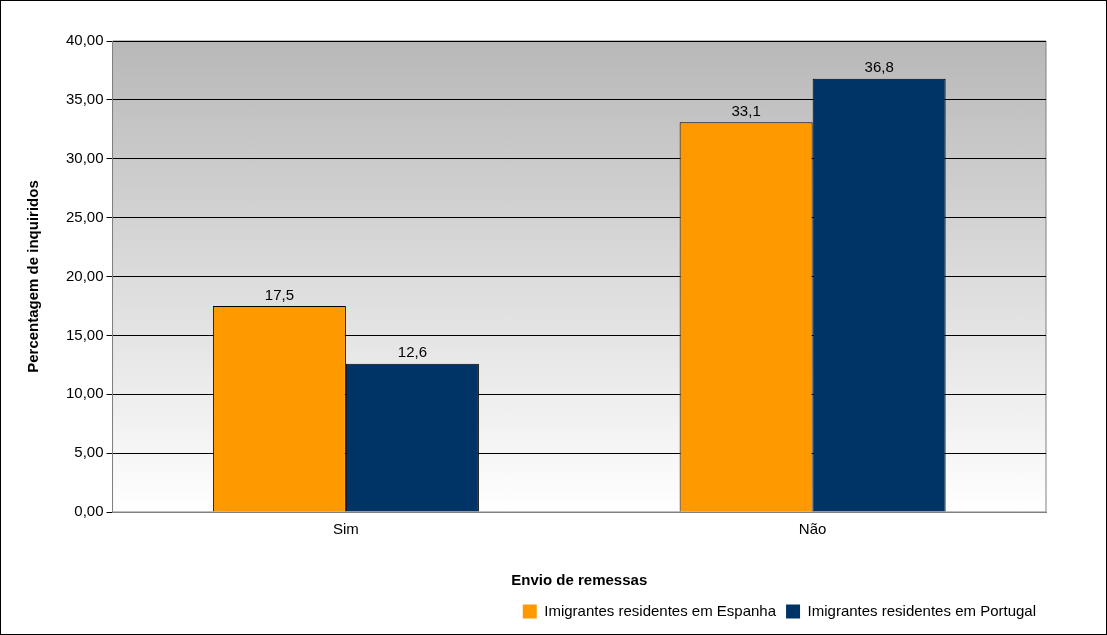 This screenshot has width=1107, height=635. What do you see at coordinates (89, 452) in the screenshot?
I see `y-tick-label: 5,00` at bounding box center [89, 452].